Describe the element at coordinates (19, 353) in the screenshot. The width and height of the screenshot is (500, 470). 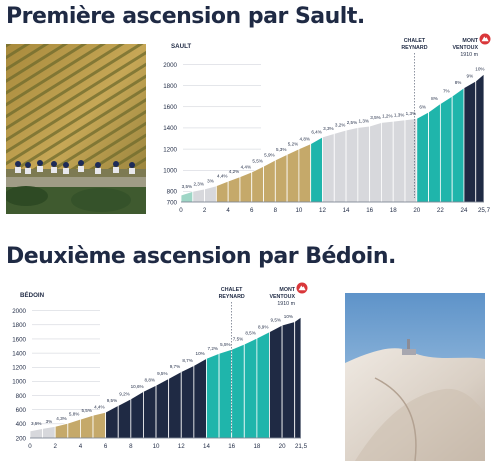
I see `y-tick-label: 1400` at that location.